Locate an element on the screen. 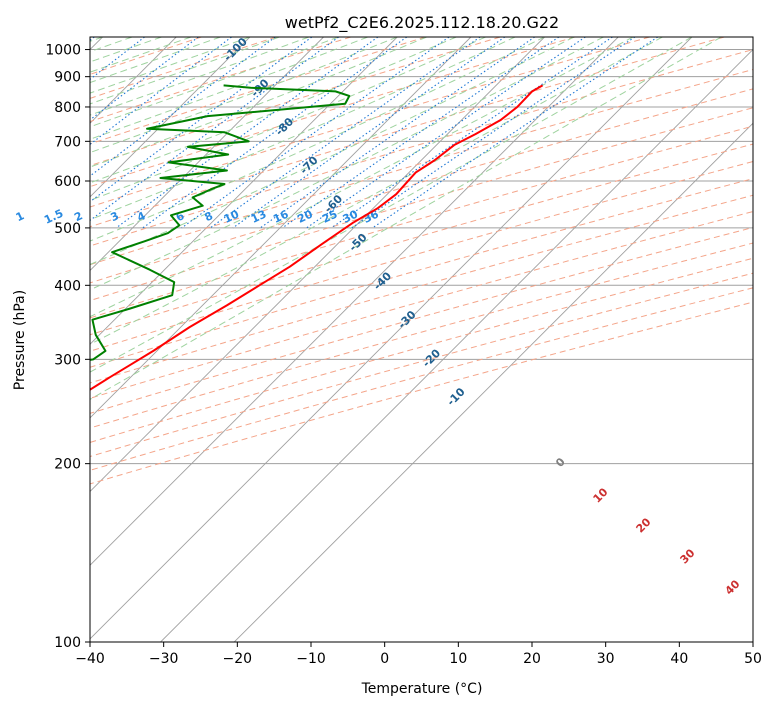 This screenshot has height=708, width=775. x-tick-label: 10 is located at coordinates (458, 659).